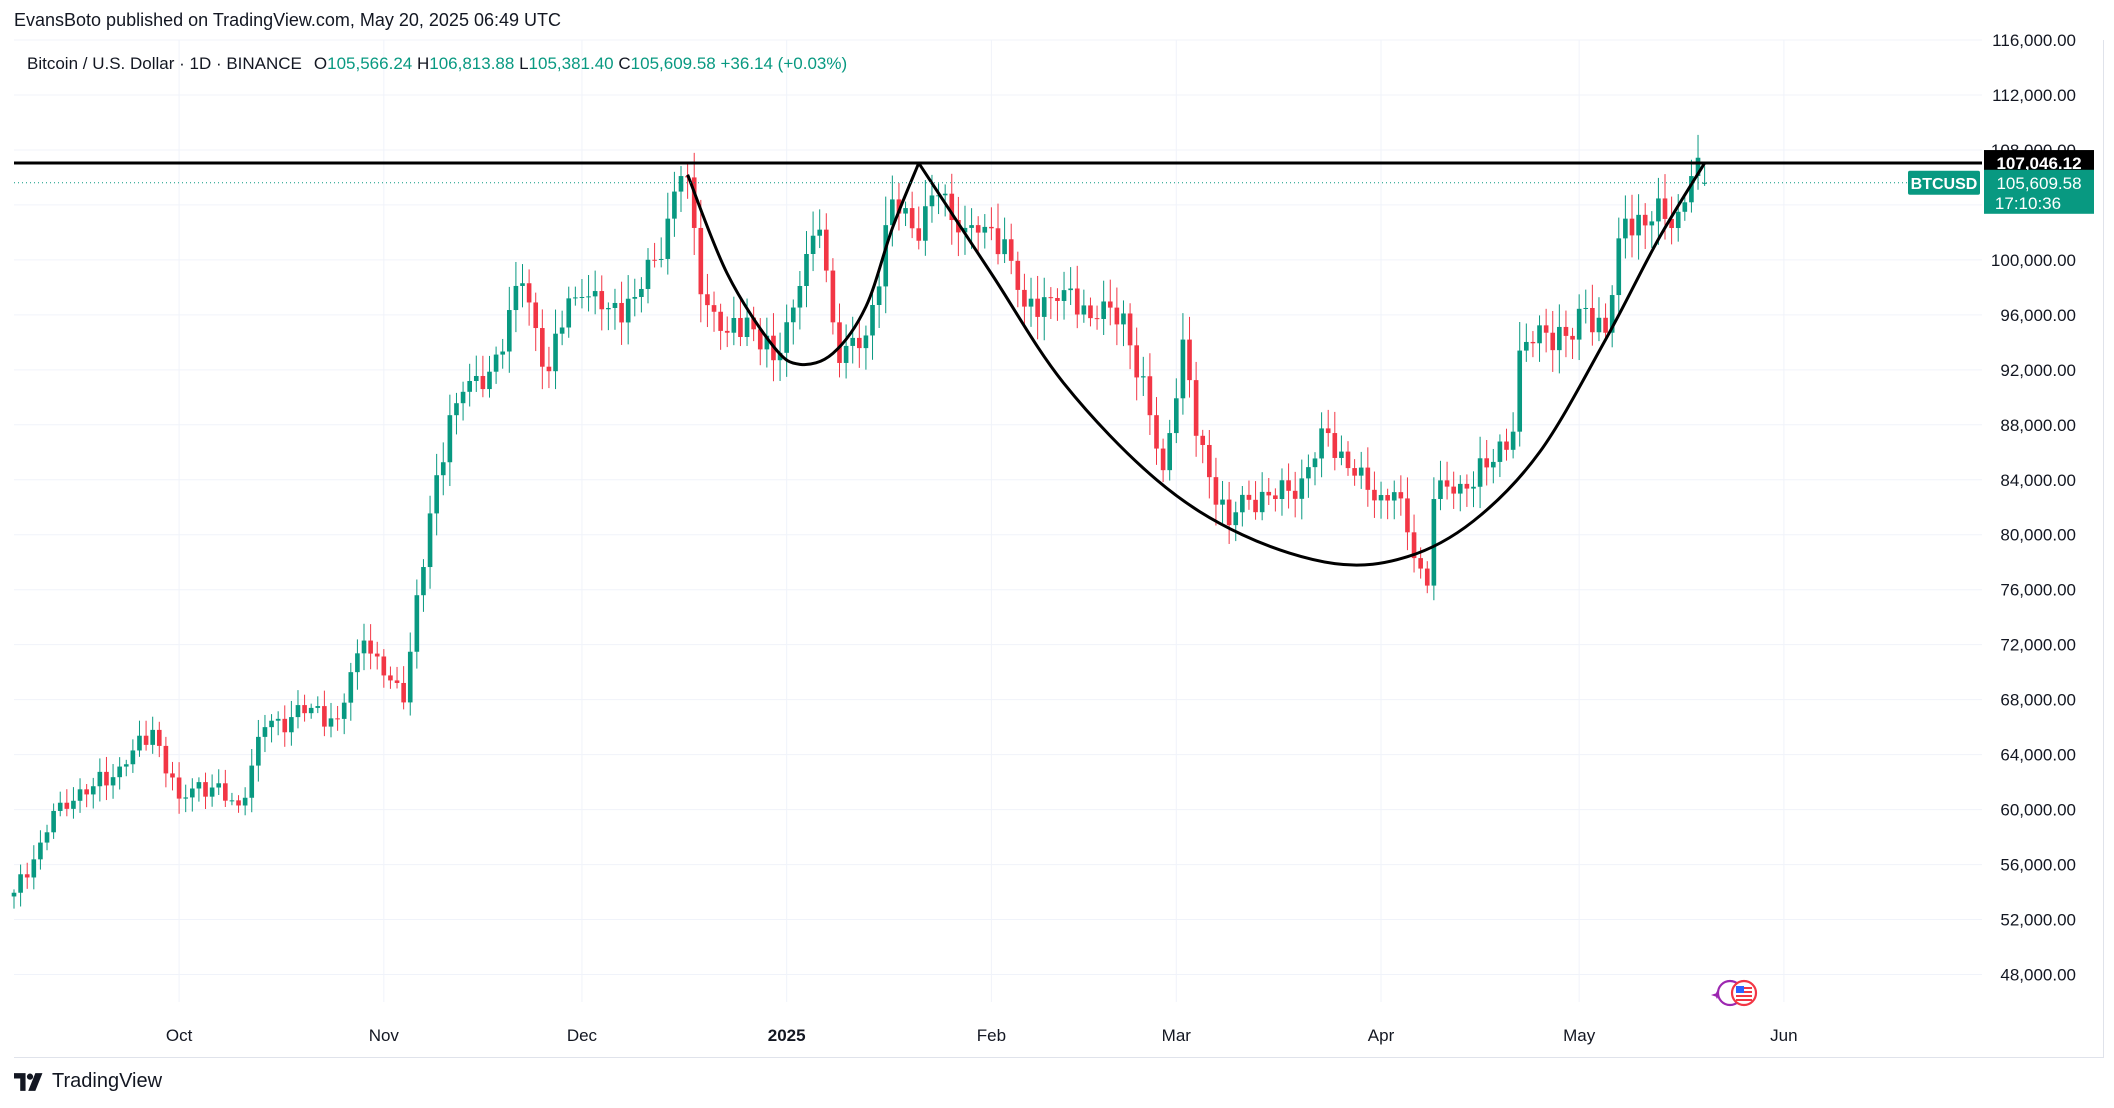 The height and width of the screenshot is (1108, 2114). Describe the element at coordinates (1735, 995) in the screenshot. I see `event-markers` at that location.